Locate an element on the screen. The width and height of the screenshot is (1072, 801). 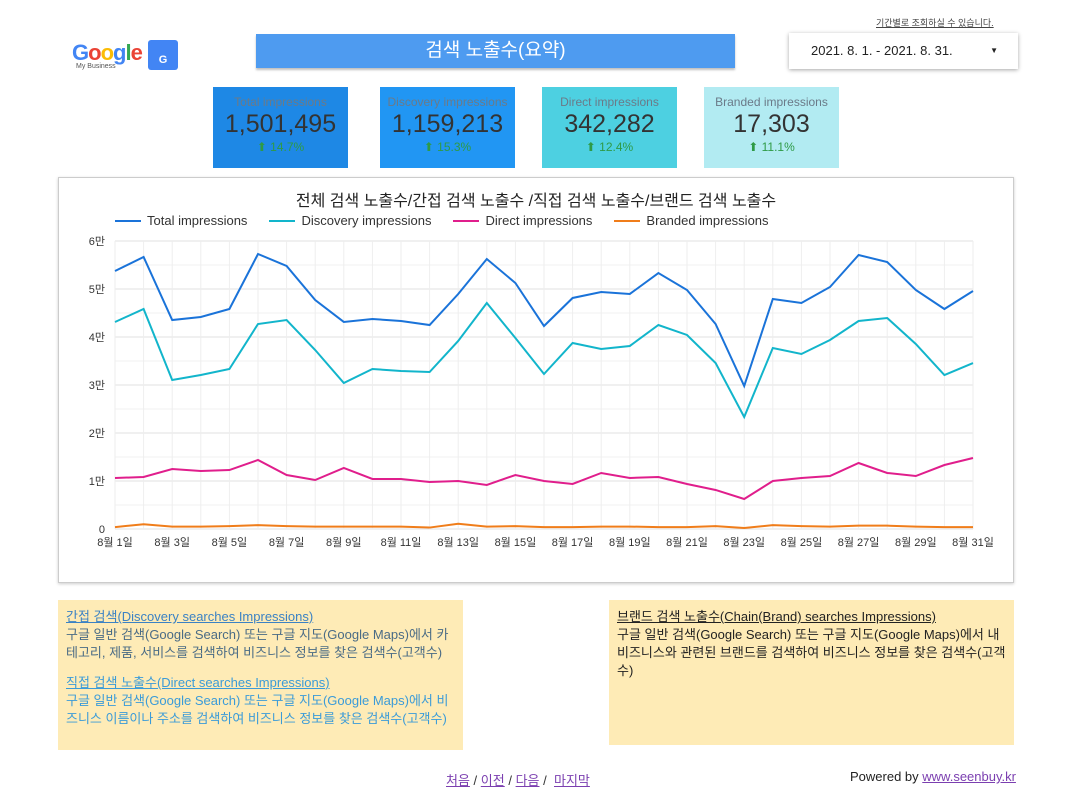
x-tick-label: 8월 27일 is located at coordinates (859, 542).